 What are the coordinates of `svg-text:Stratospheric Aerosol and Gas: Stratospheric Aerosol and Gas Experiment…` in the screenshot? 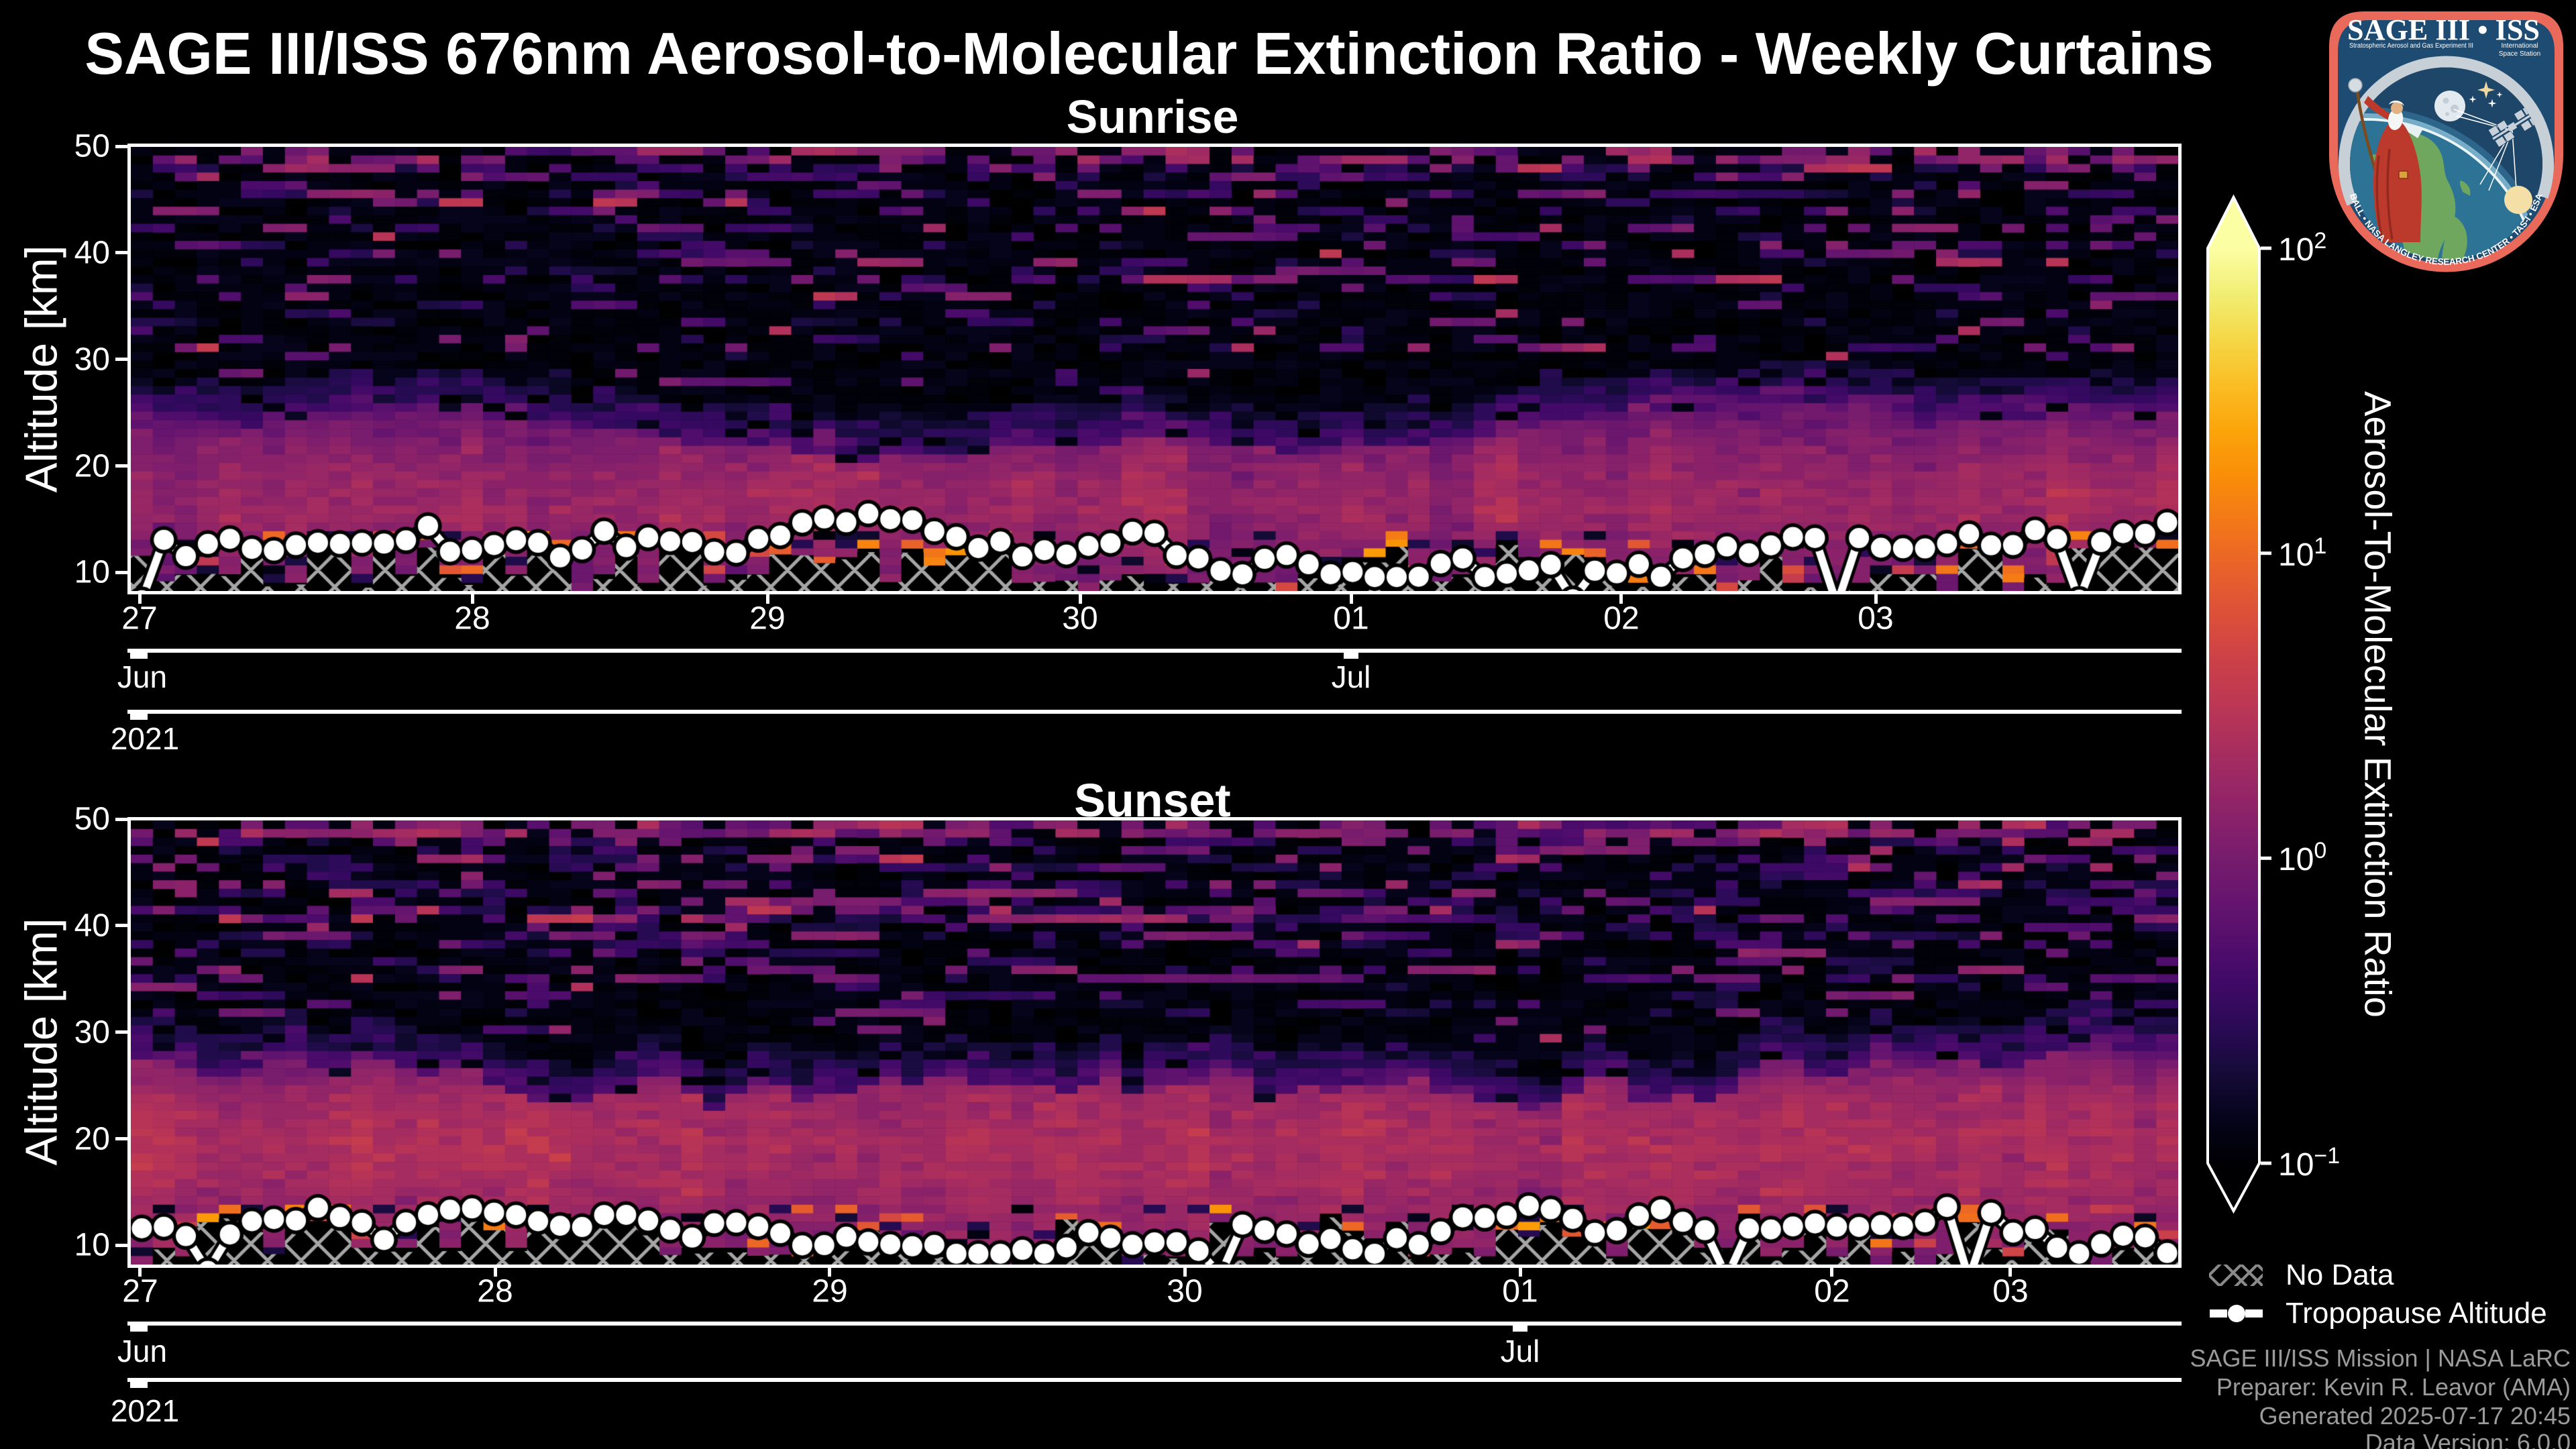 It's located at (2411, 46).